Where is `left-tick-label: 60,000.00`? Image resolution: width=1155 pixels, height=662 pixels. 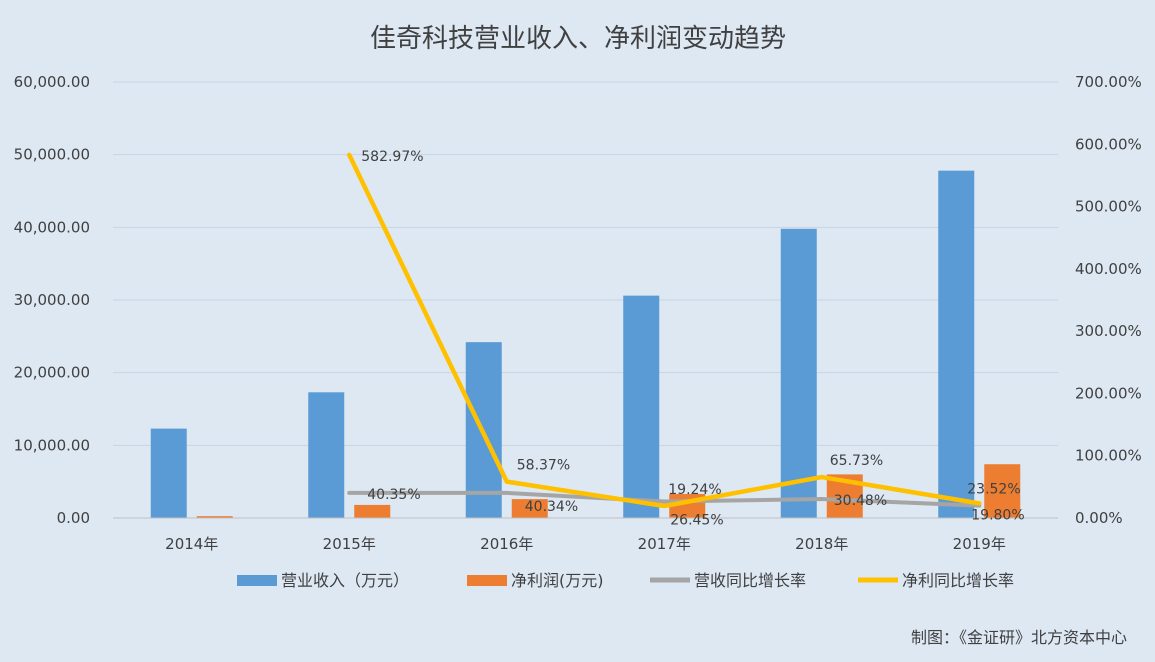
left-tick-label: 60,000.00 is located at coordinates (52, 82).